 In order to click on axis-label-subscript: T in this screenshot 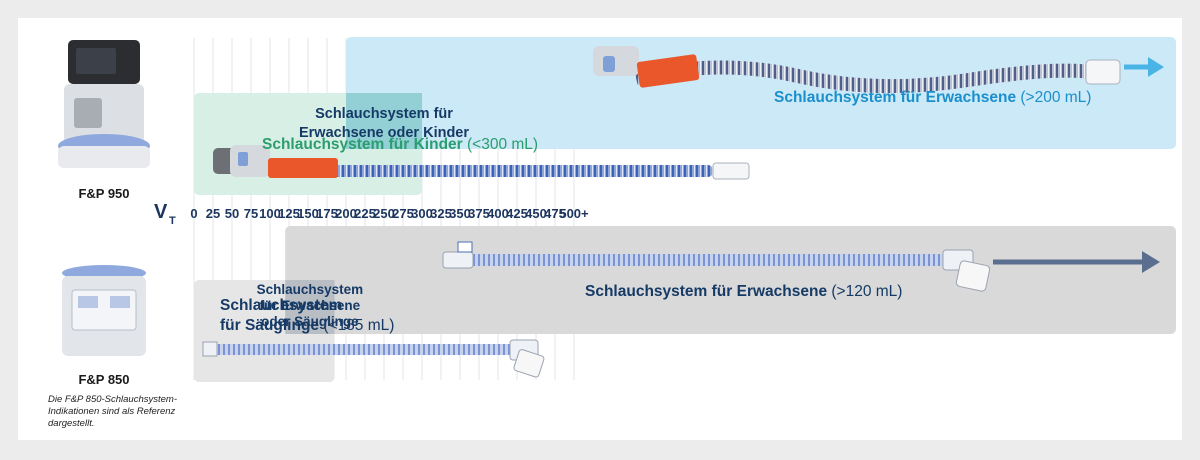, I will do `click(172, 221)`.